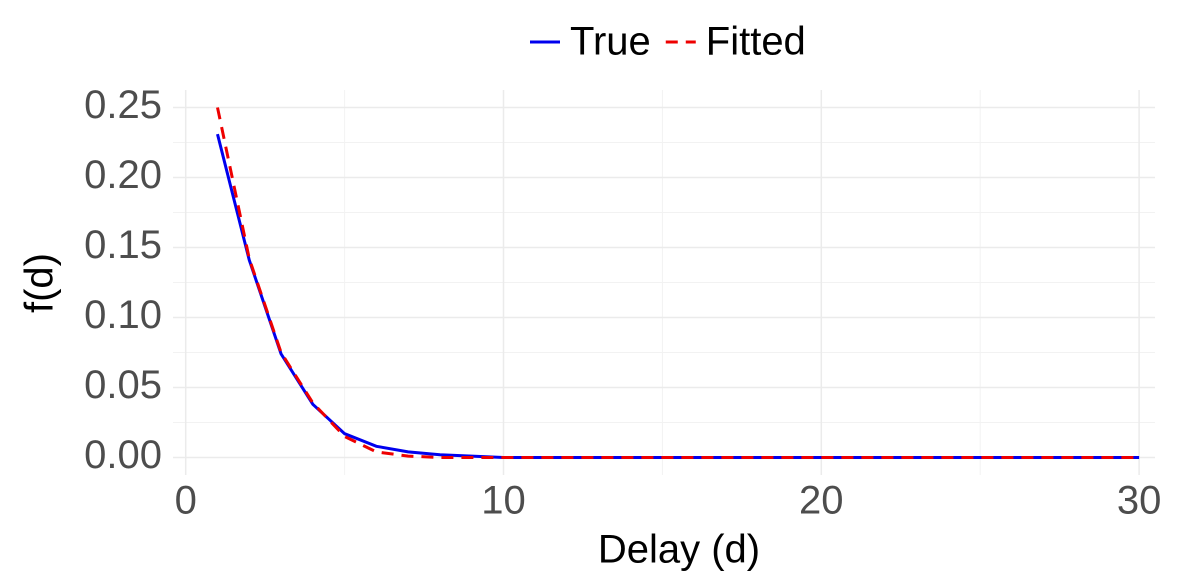 This screenshot has width=1194, height=588. What do you see at coordinates (1139, 501) in the screenshot?
I see `x-tick-label: 30` at bounding box center [1139, 501].